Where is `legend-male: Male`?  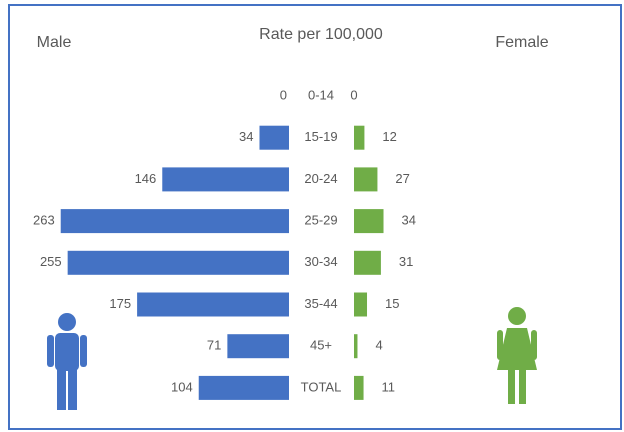 legend-male: Male is located at coordinates (54, 42).